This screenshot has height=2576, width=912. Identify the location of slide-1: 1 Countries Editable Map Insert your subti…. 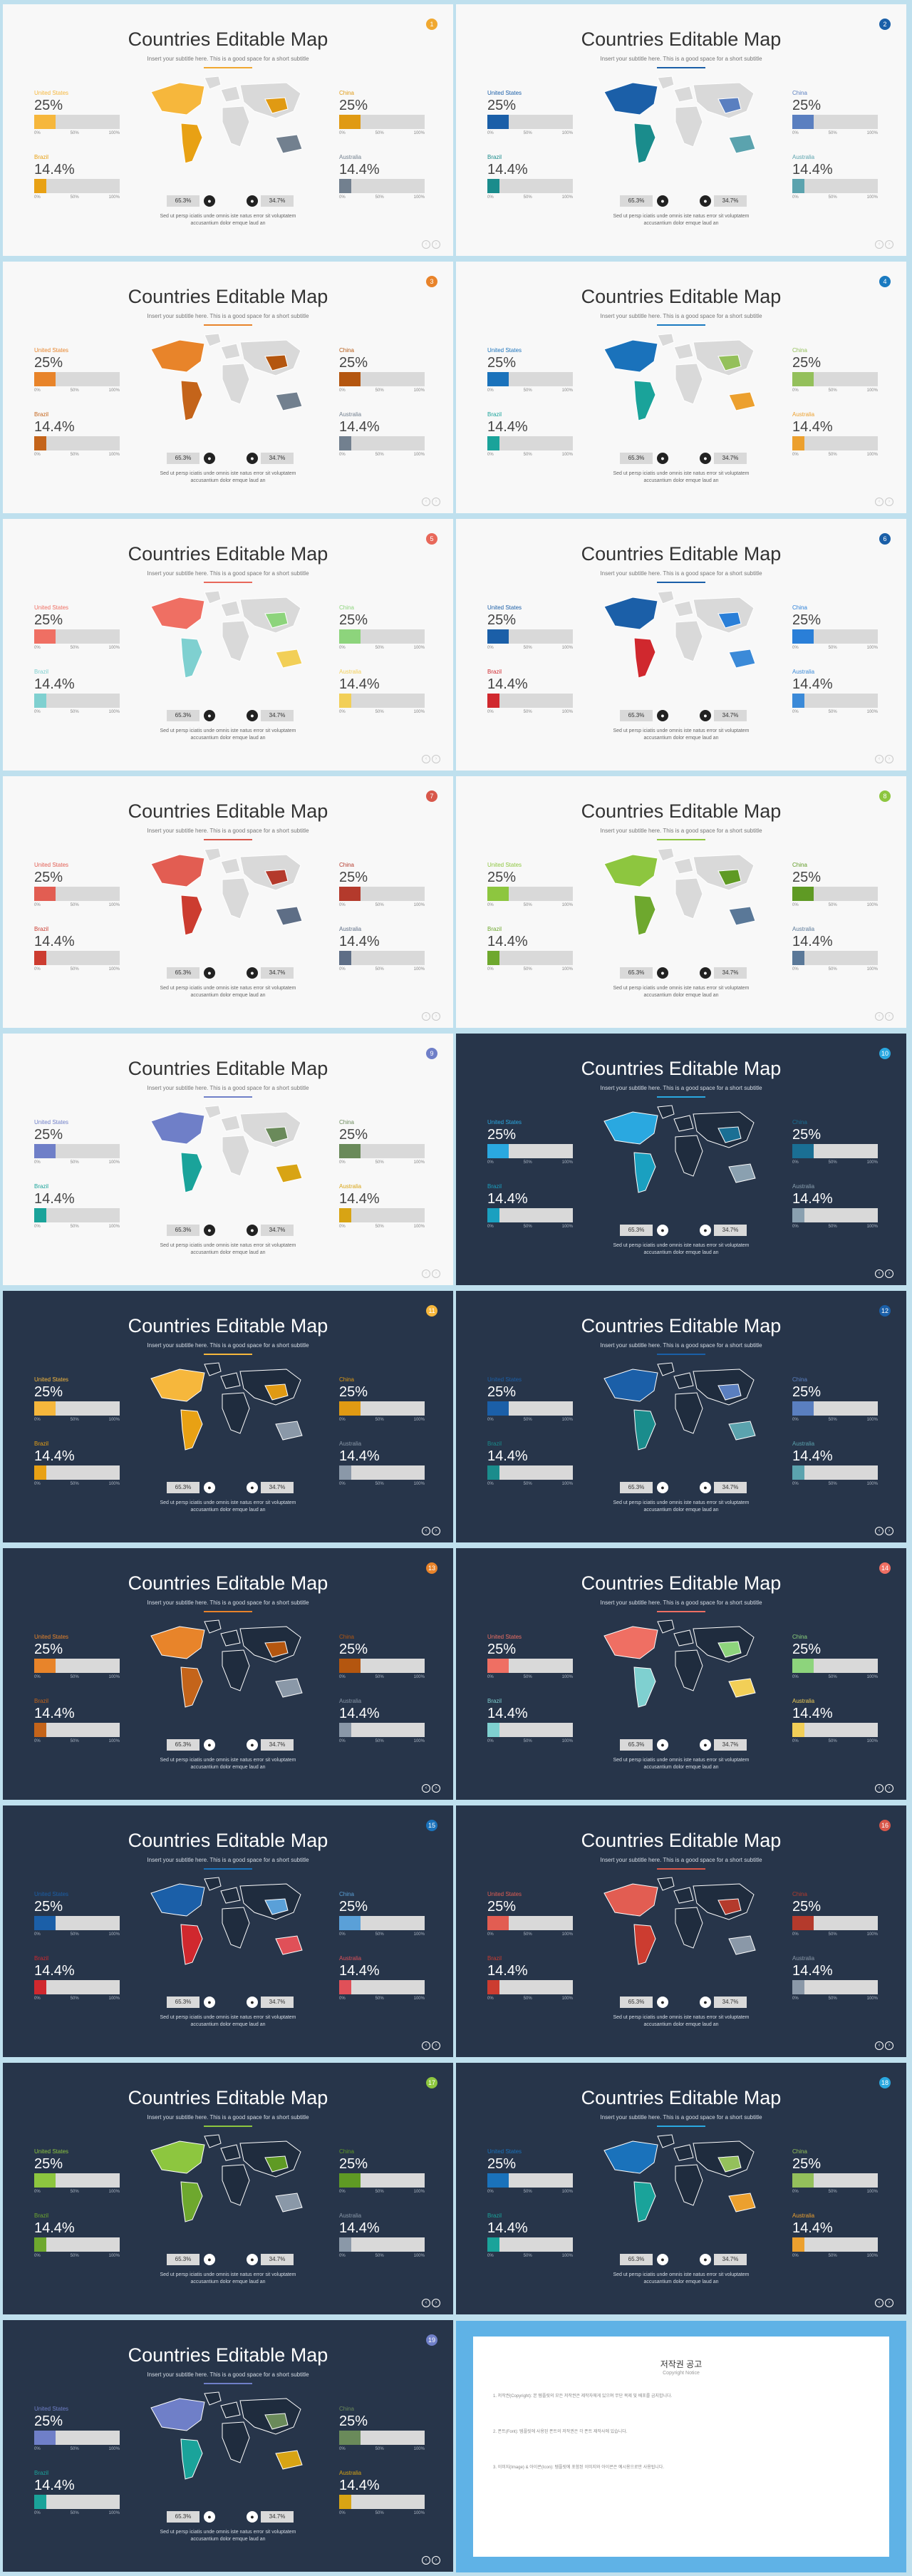
(228, 130).